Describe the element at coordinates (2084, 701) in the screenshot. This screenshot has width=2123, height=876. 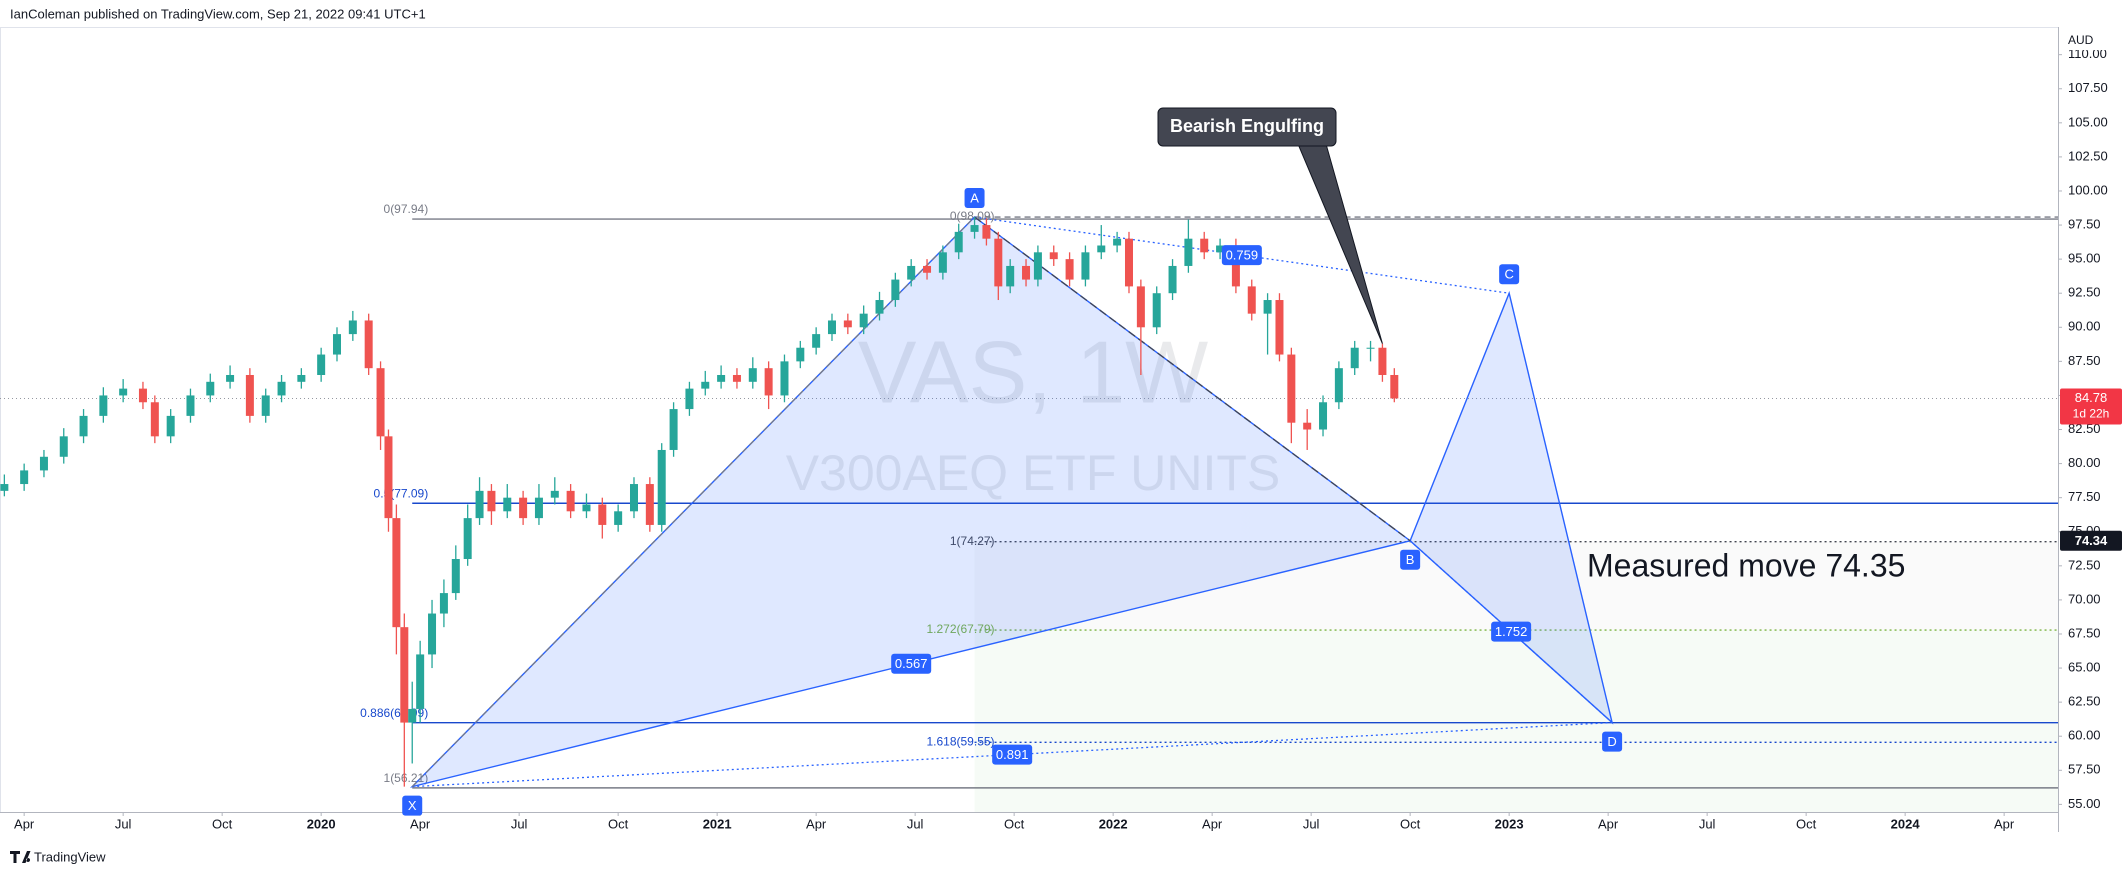
I see `y-tick-label: 62.50` at that location.